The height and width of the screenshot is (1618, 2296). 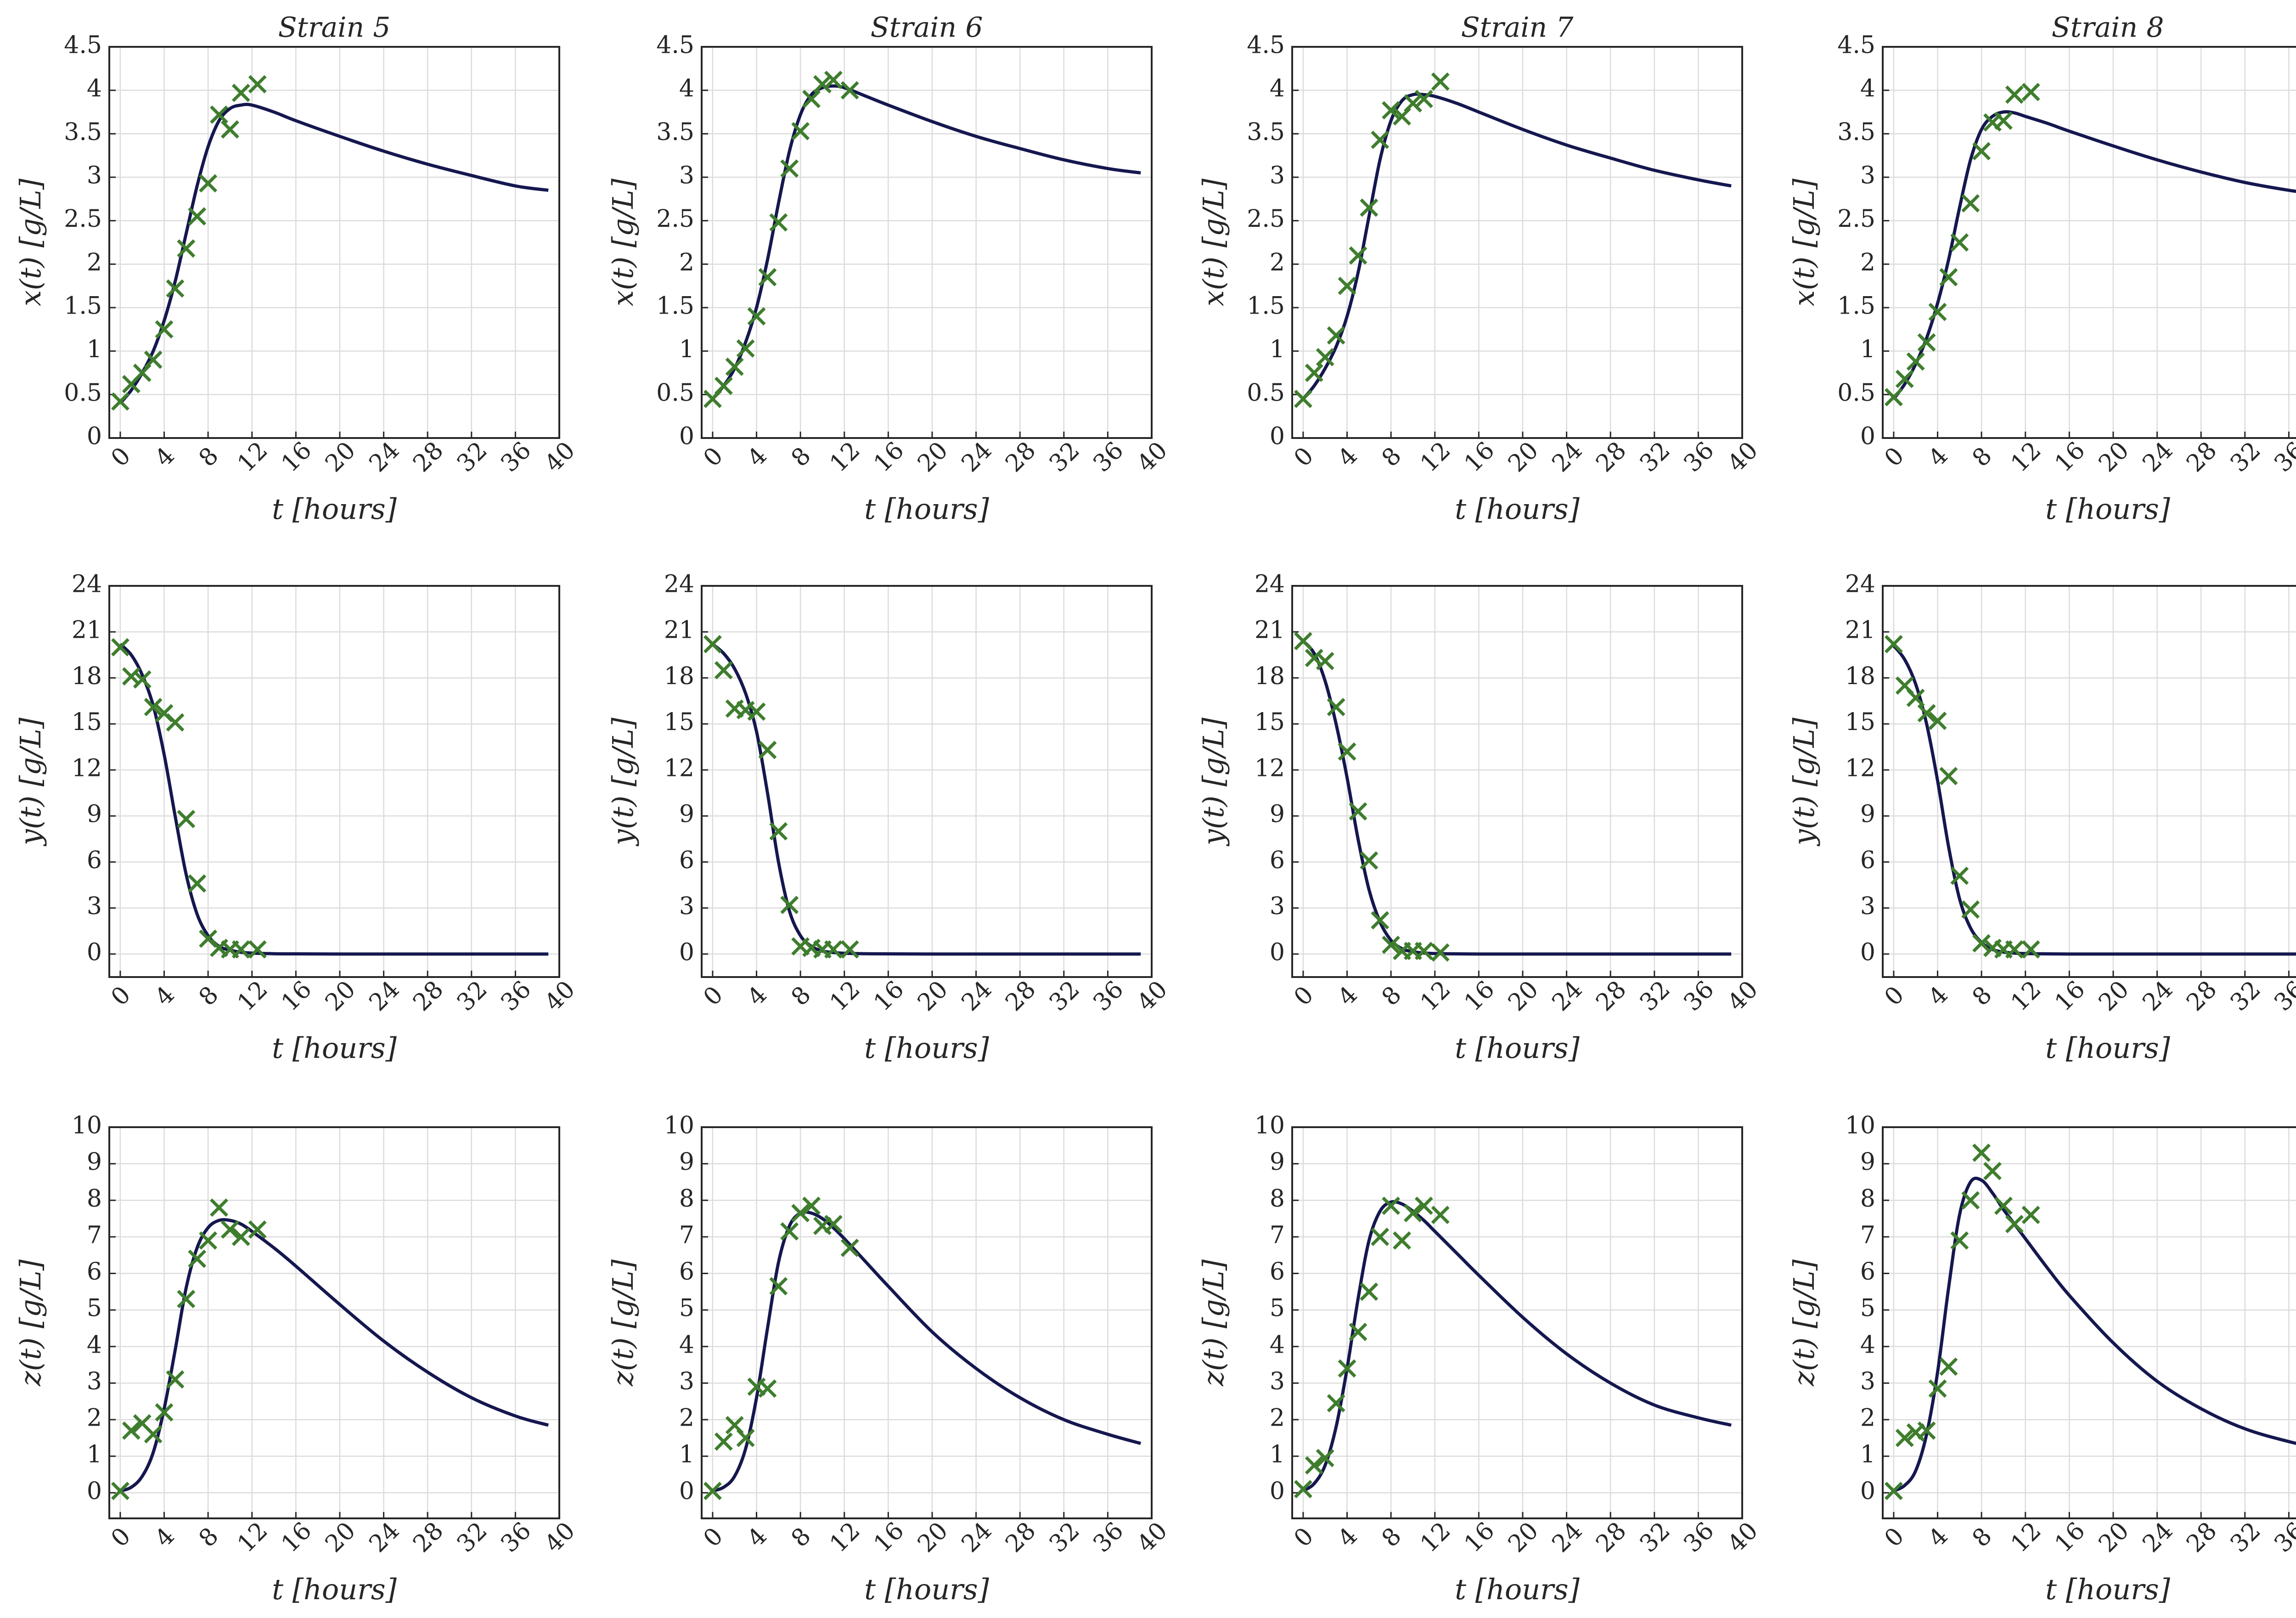 I want to click on y-tick-label: 10, so click(x=1860, y=1126).